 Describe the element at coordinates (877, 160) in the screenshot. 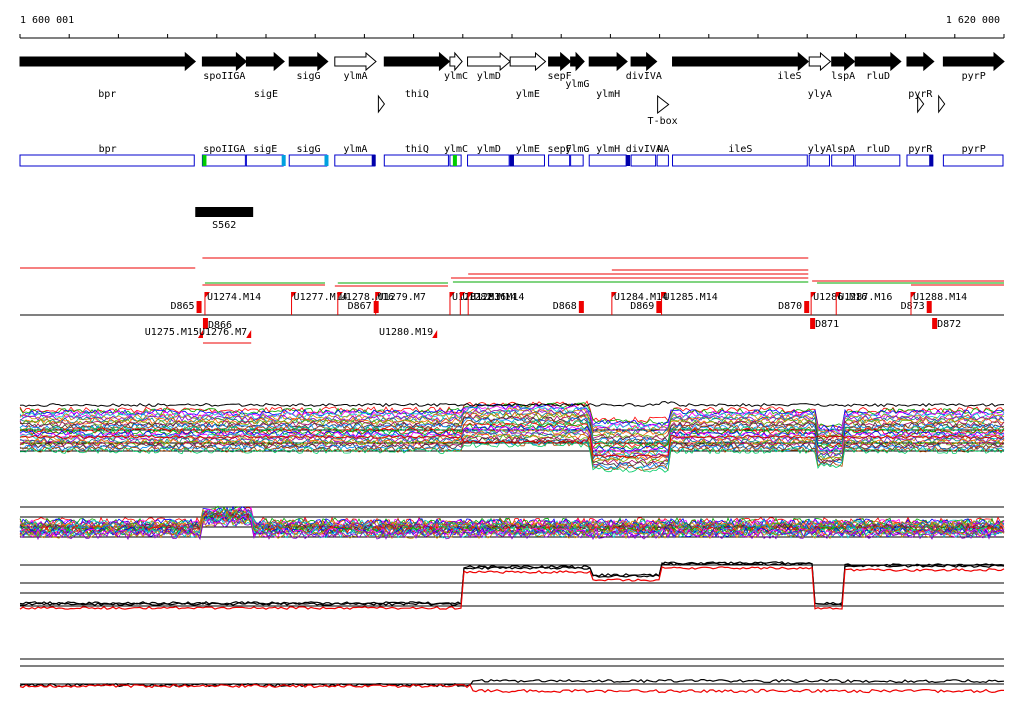

I see `domain-box-rluD` at that location.